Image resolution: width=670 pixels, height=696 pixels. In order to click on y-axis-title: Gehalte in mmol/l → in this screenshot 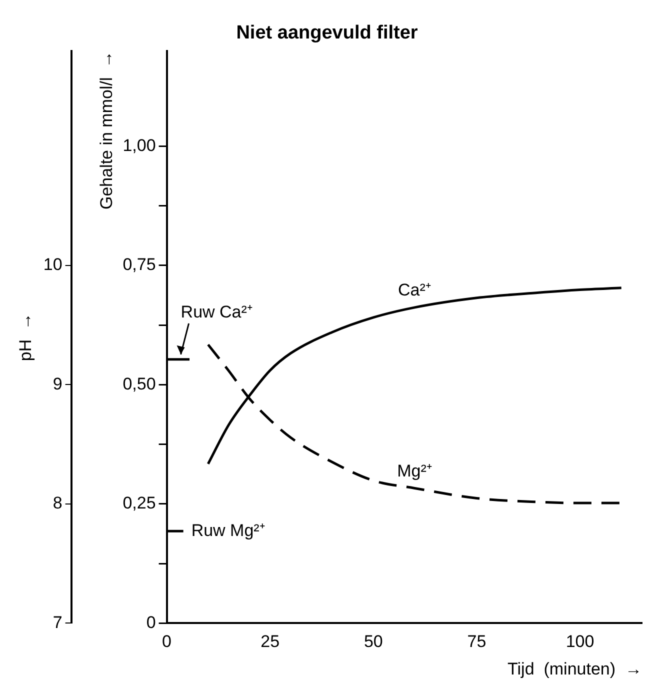, I will do `click(106, 130)`.